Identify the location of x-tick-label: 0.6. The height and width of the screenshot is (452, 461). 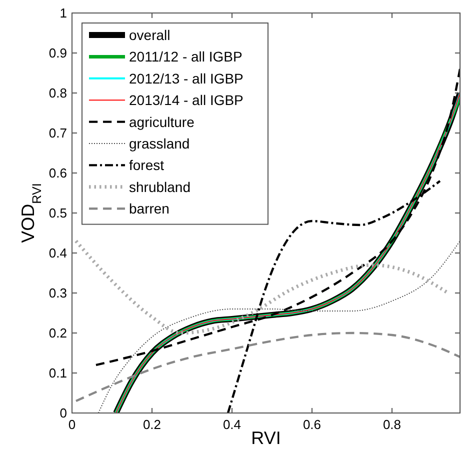
(312, 424).